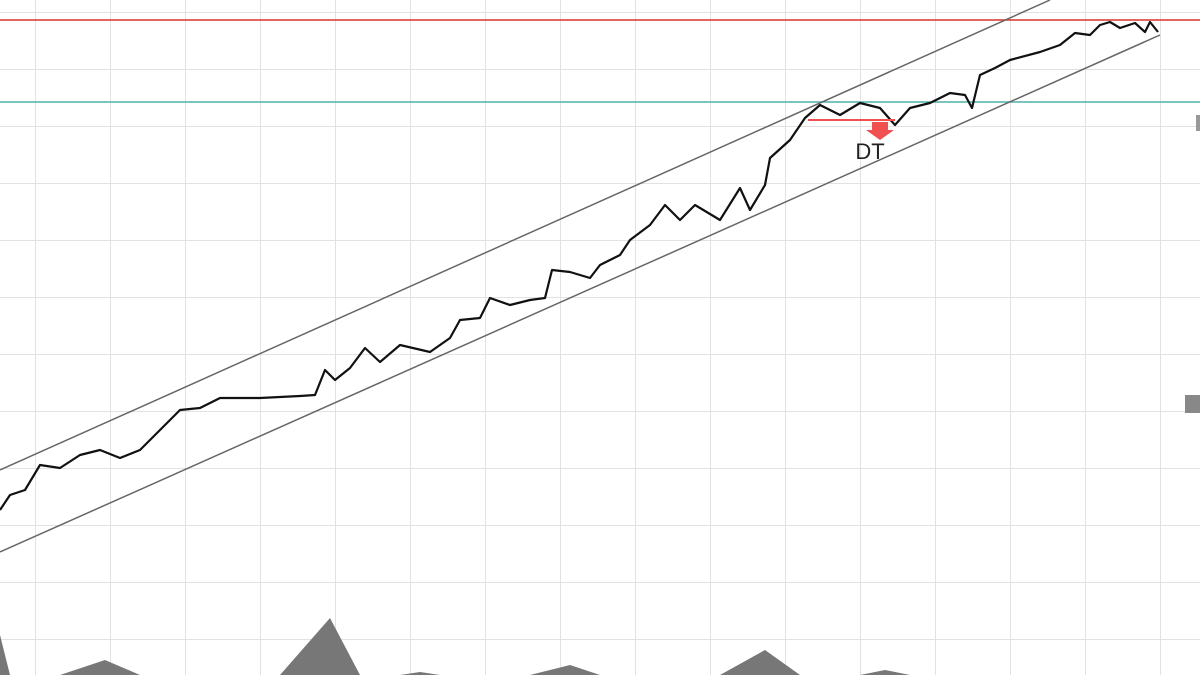  What do you see at coordinates (1192, 404) in the screenshot?
I see `side-handle` at bounding box center [1192, 404].